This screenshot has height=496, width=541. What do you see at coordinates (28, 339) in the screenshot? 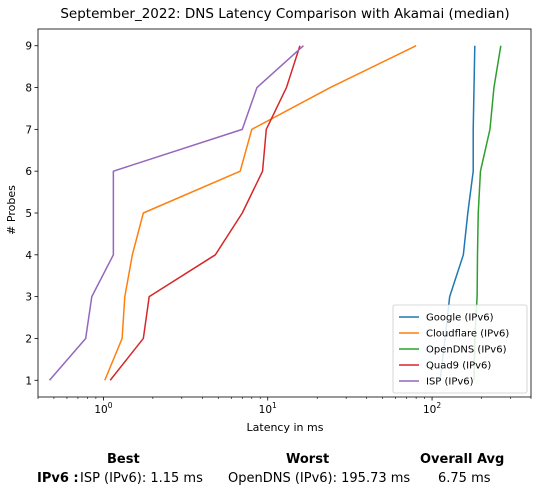
I see `y-tick-label: 2` at bounding box center [28, 339].